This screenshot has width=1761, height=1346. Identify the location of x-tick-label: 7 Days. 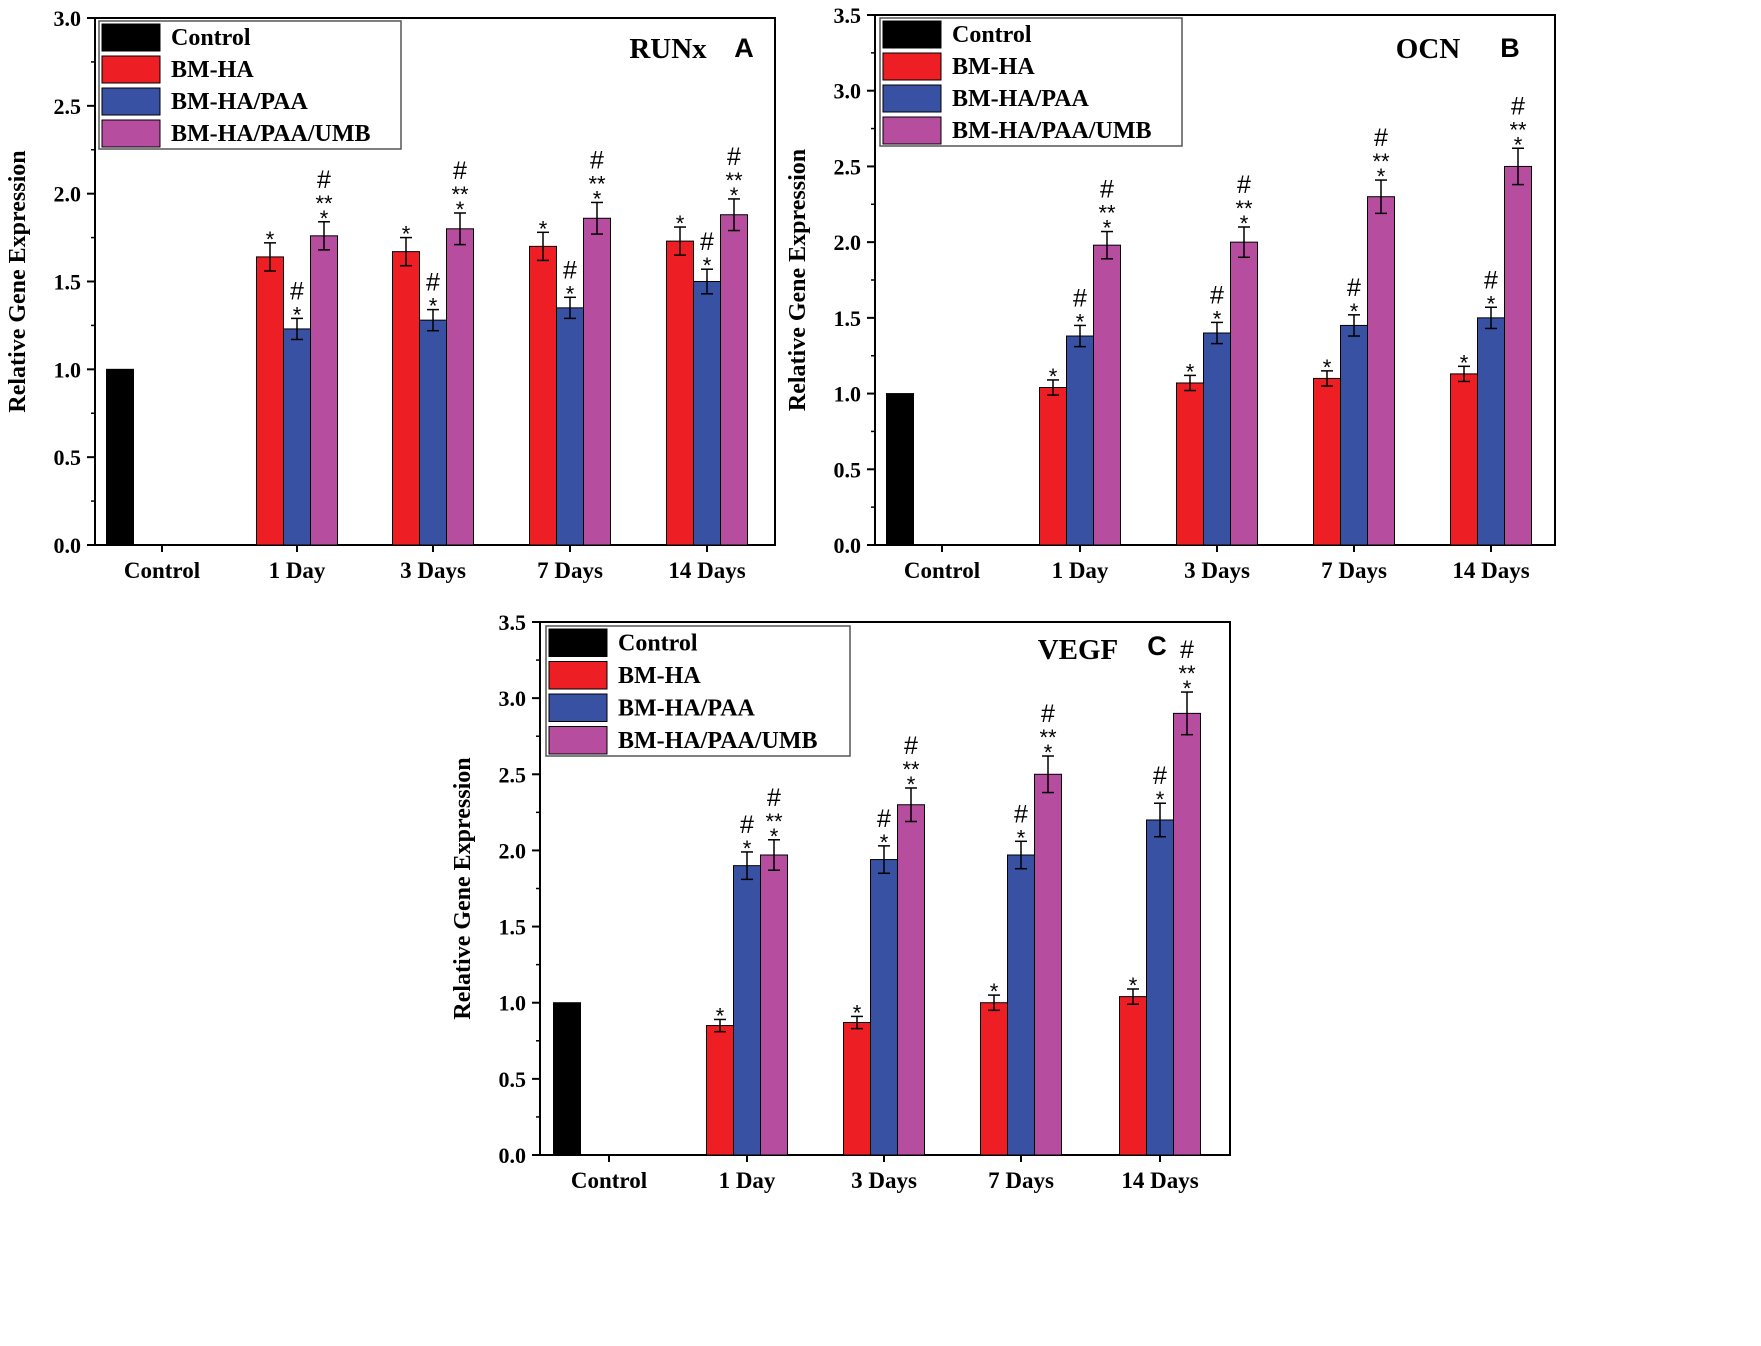
(570, 570).